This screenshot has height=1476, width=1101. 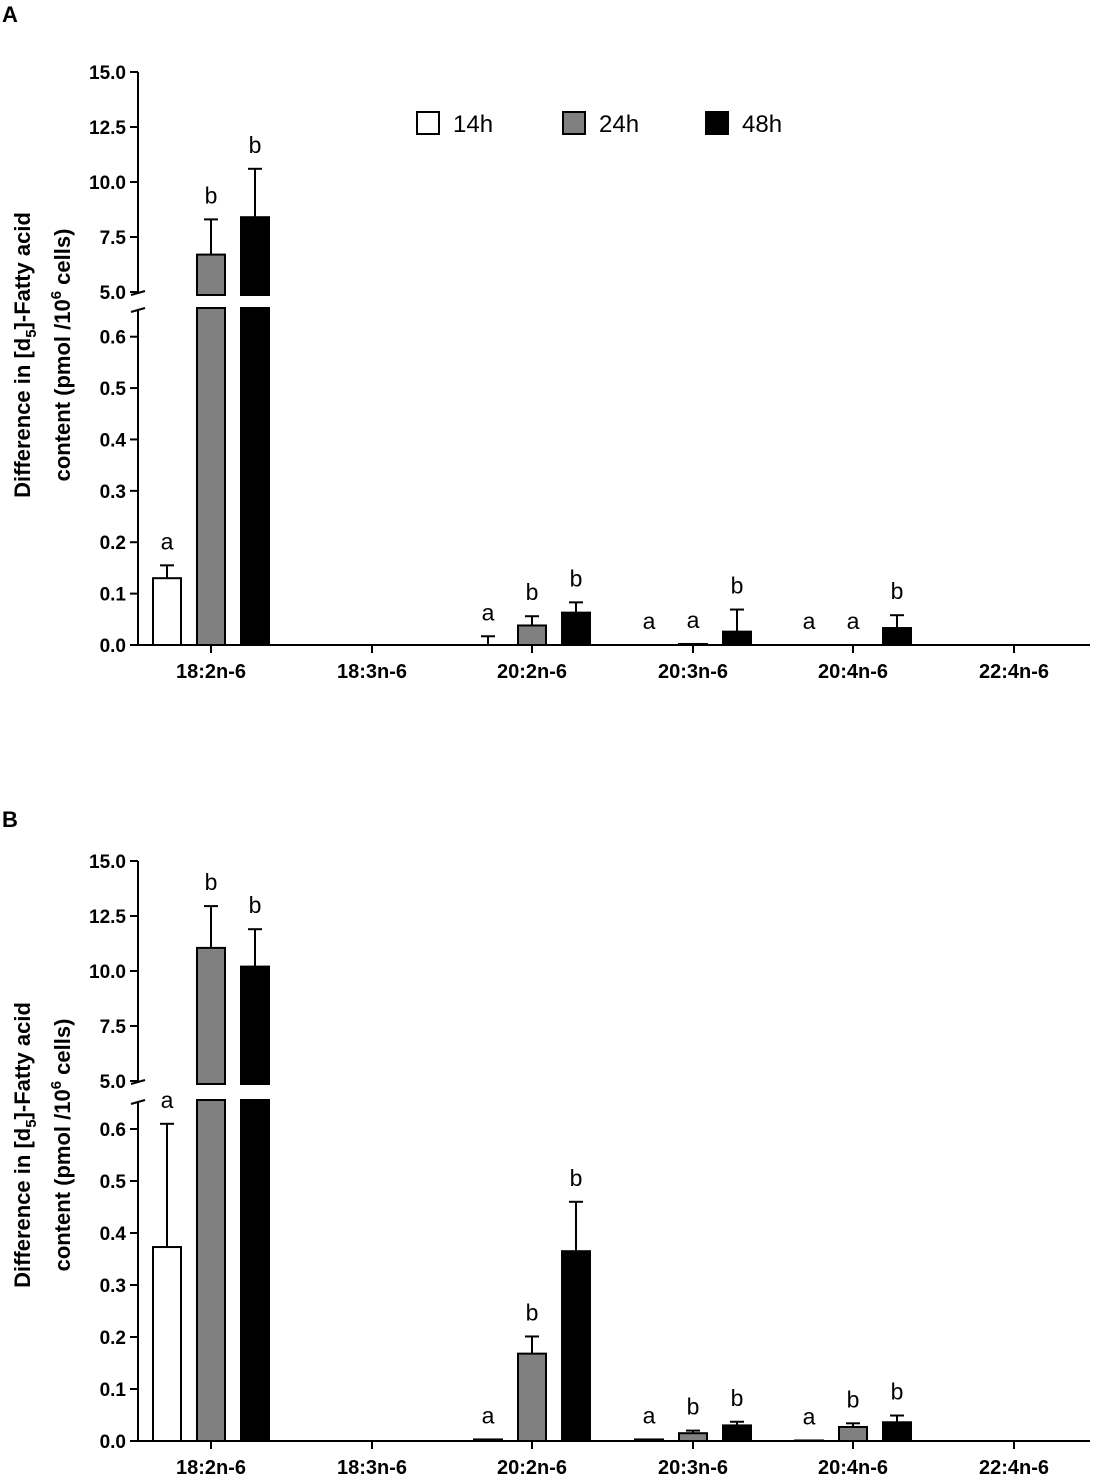 What do you see at coordinates (619, 124) in the screenshot?
I see `legend-label: 24h` at bounding box center [619, 124].